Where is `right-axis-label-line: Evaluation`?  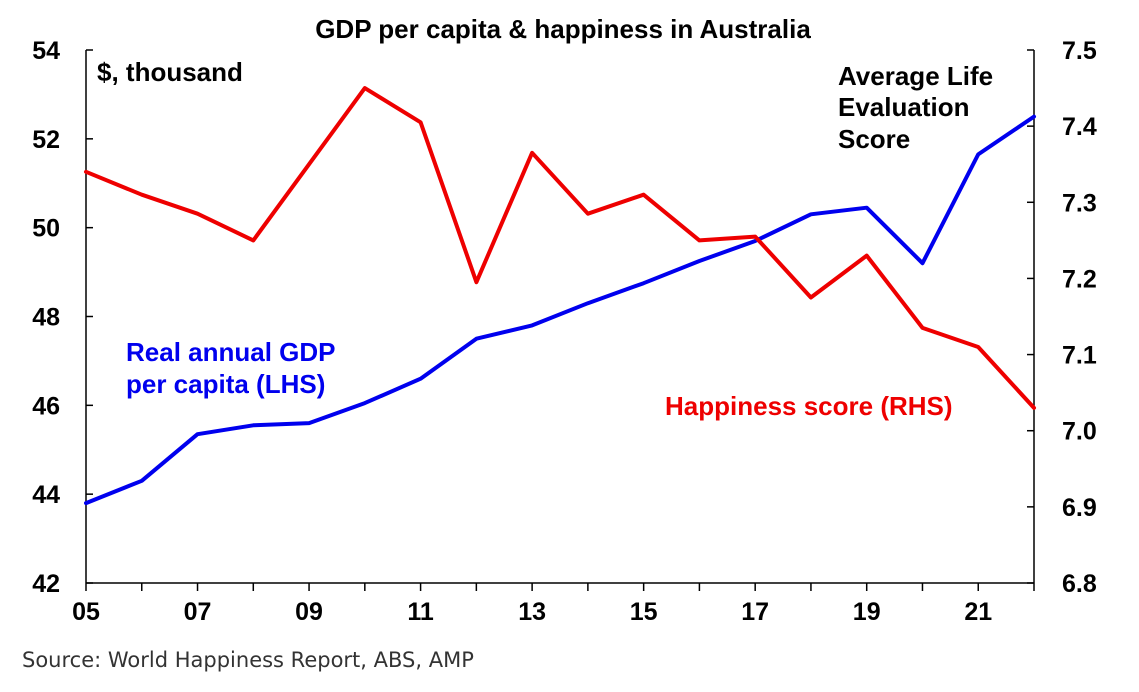
right-axis-label-line: Evaluation is located at coordinates (903, 107).